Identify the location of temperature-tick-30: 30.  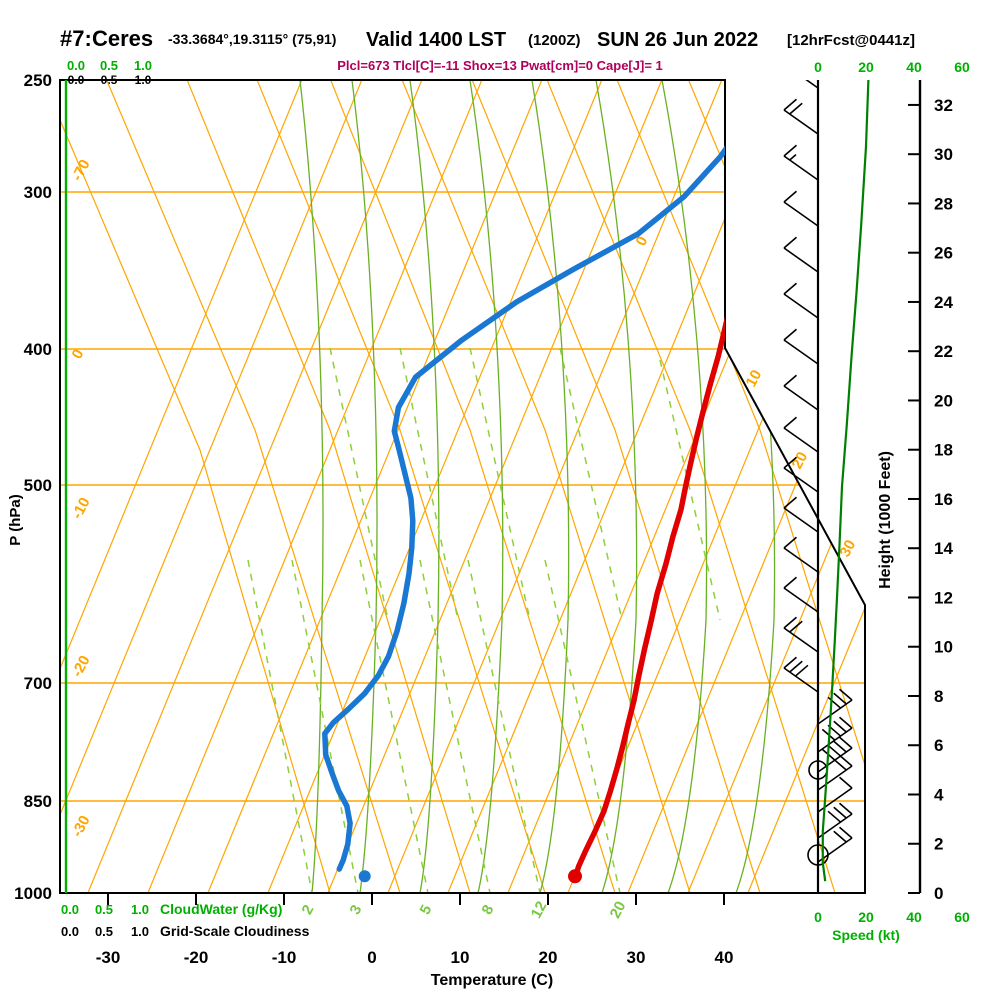
(636, 957).